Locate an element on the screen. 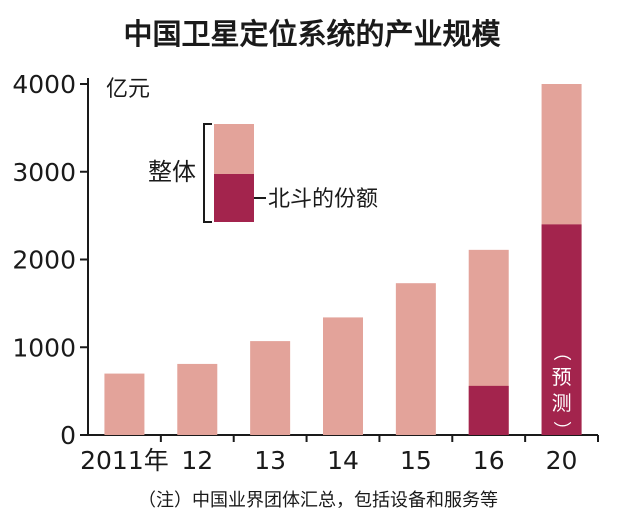  legend-swatch-total is located at coordinates (234, 149).